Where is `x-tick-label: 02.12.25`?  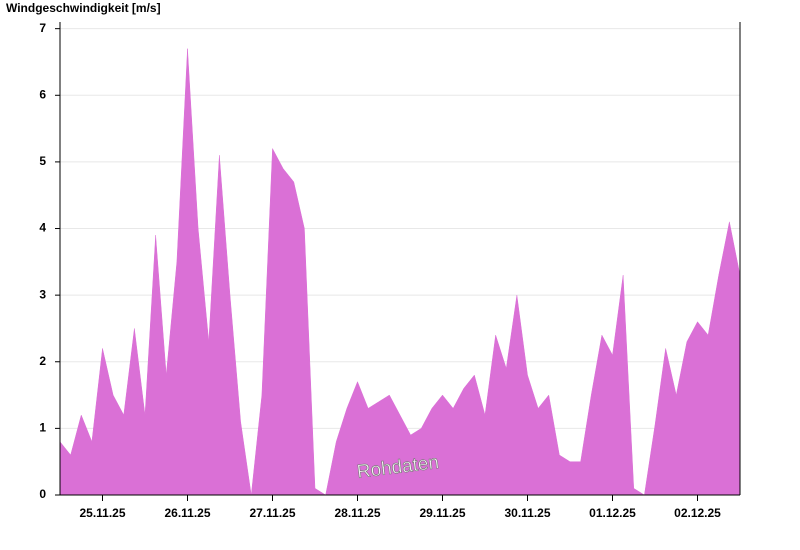
x-tick-label: 02.12.25 is located at coordinates (697, 513).